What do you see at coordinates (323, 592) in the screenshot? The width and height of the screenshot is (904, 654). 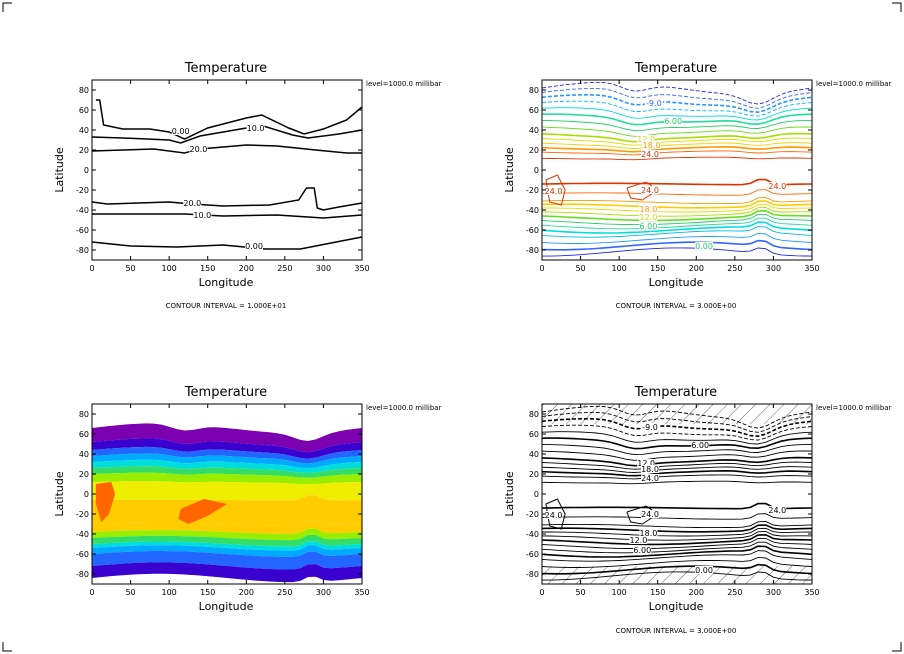 I see `x-tick-label: 300` at bounding box center [323, 592].